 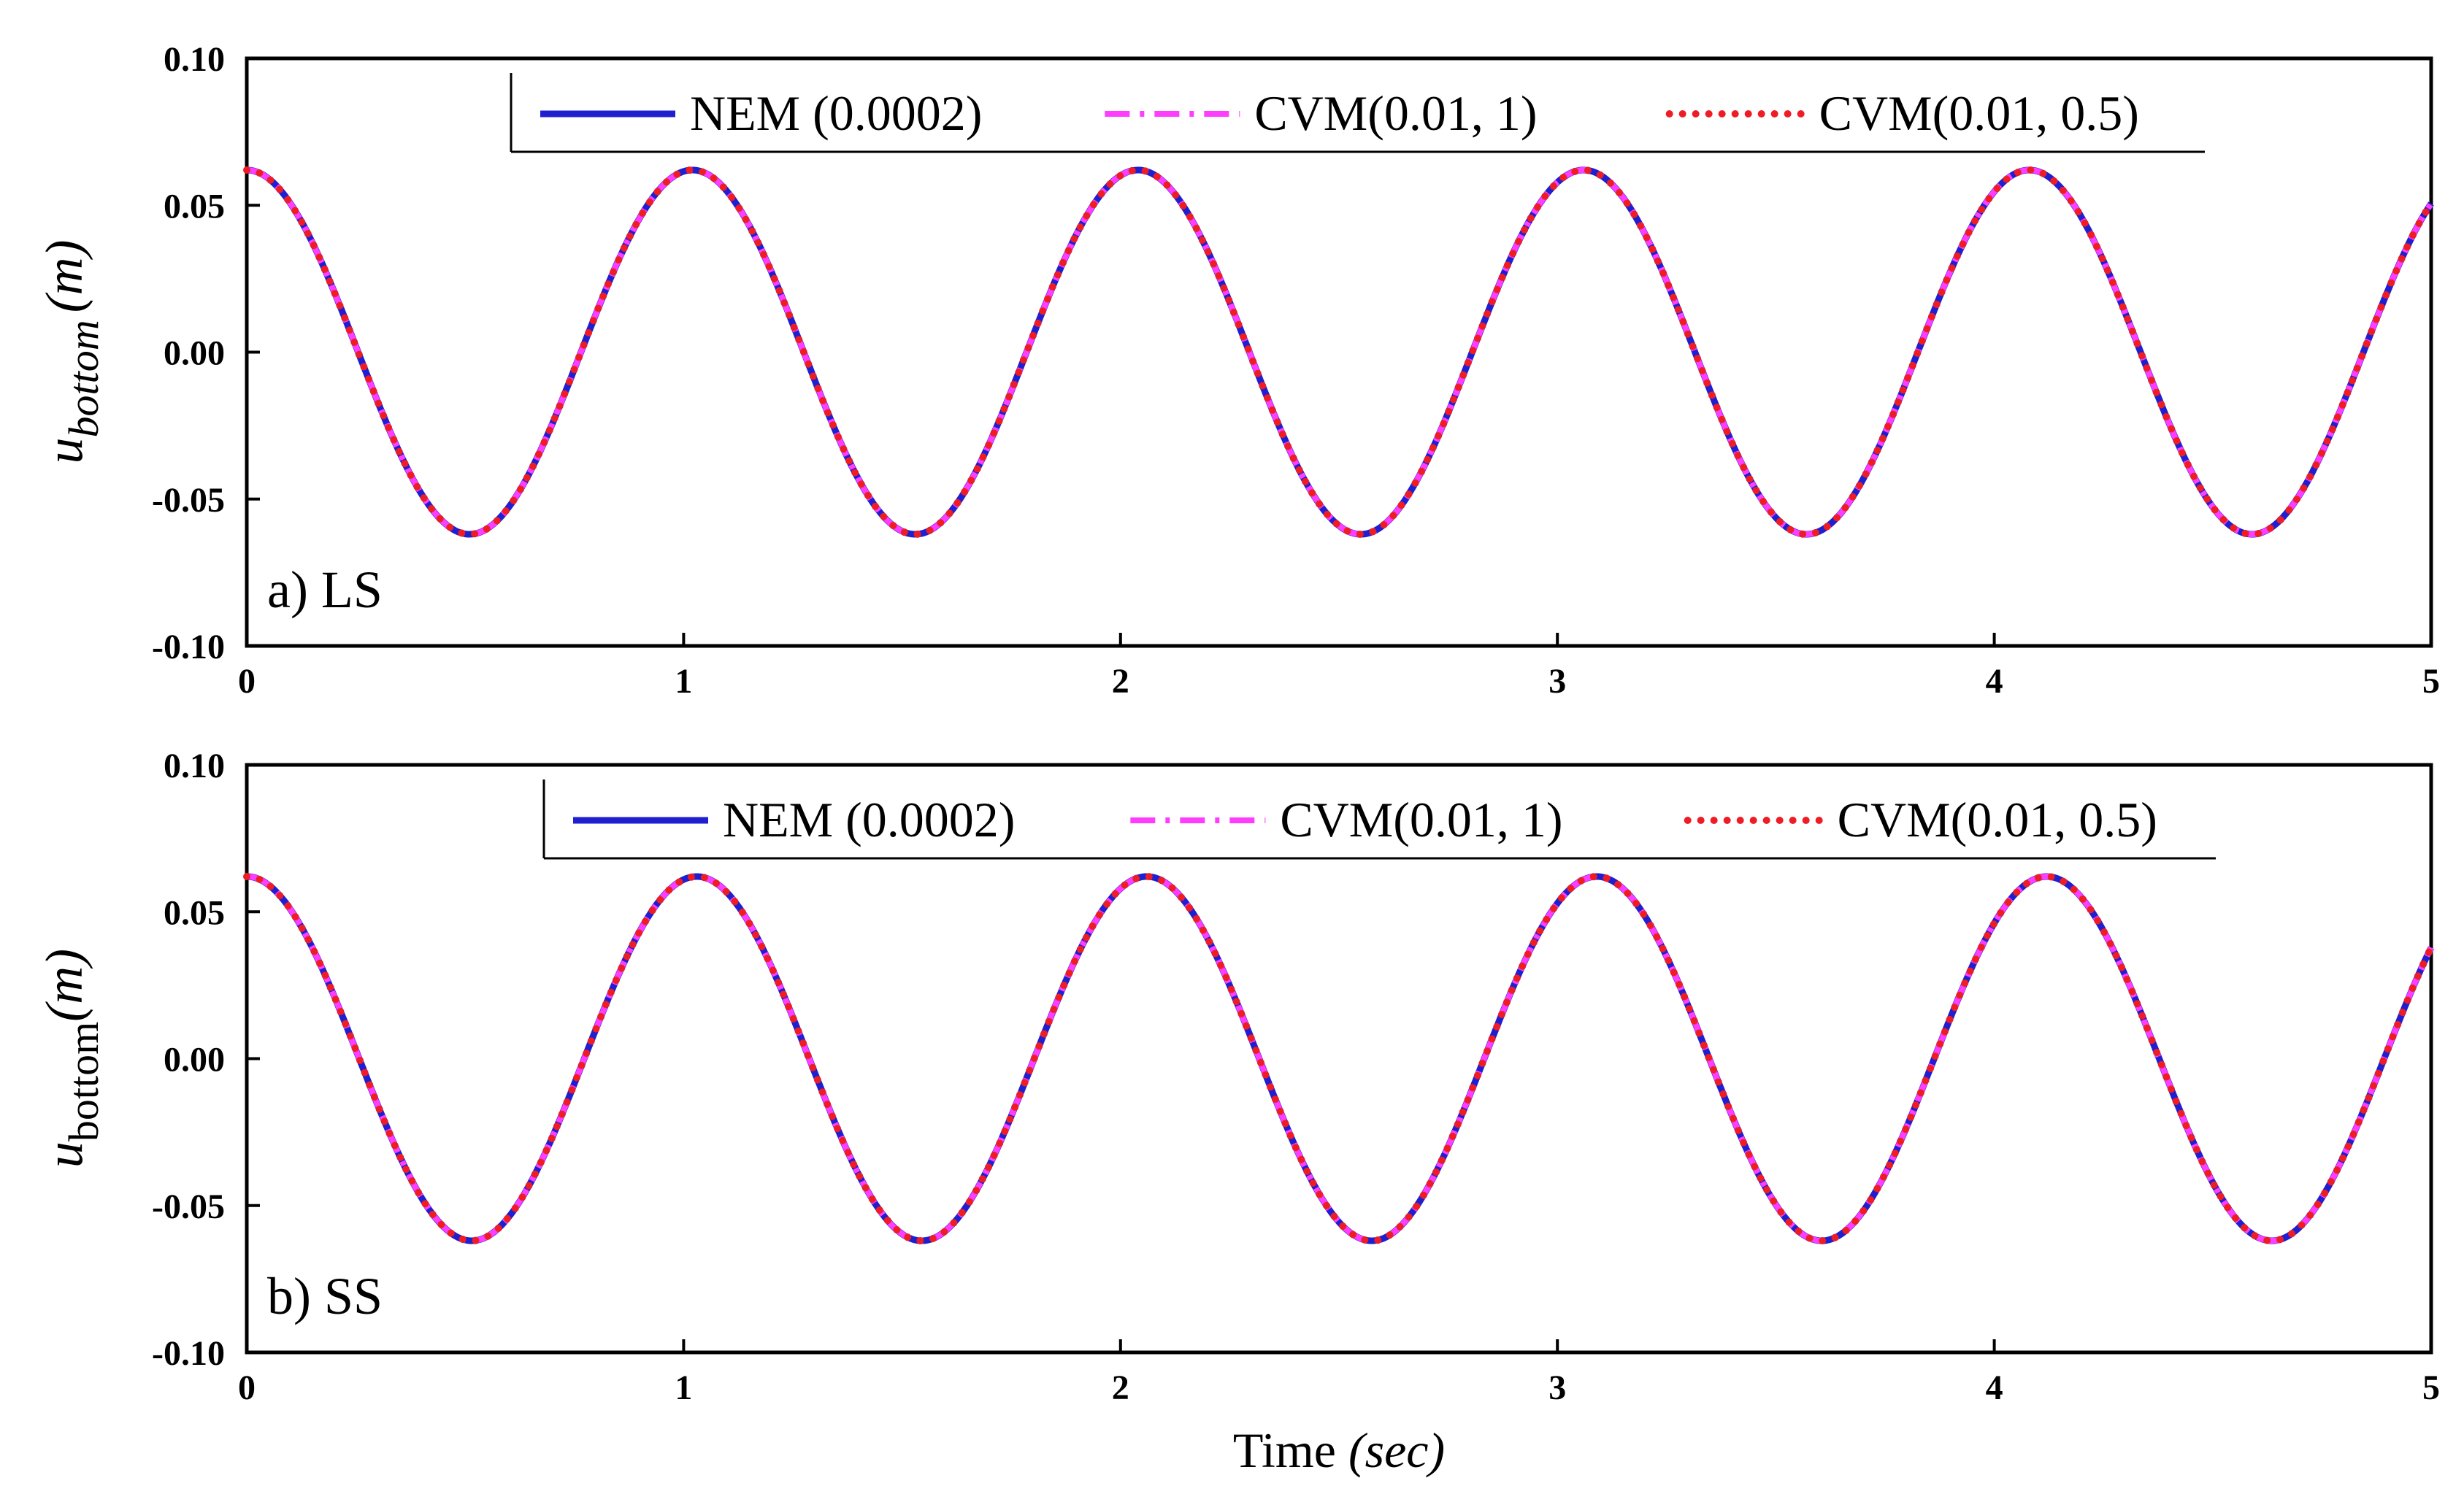 I want to click on x-ticks-a: 0 1 2 3 4 5, so click(x=1339, y=667).